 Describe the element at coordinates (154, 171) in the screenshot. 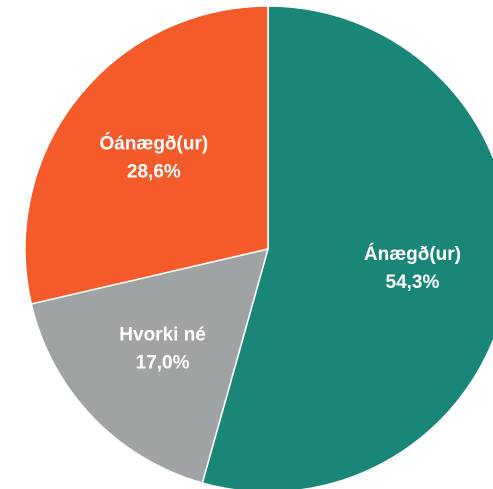

I see `slice-value-label: 28,6%` at that location.